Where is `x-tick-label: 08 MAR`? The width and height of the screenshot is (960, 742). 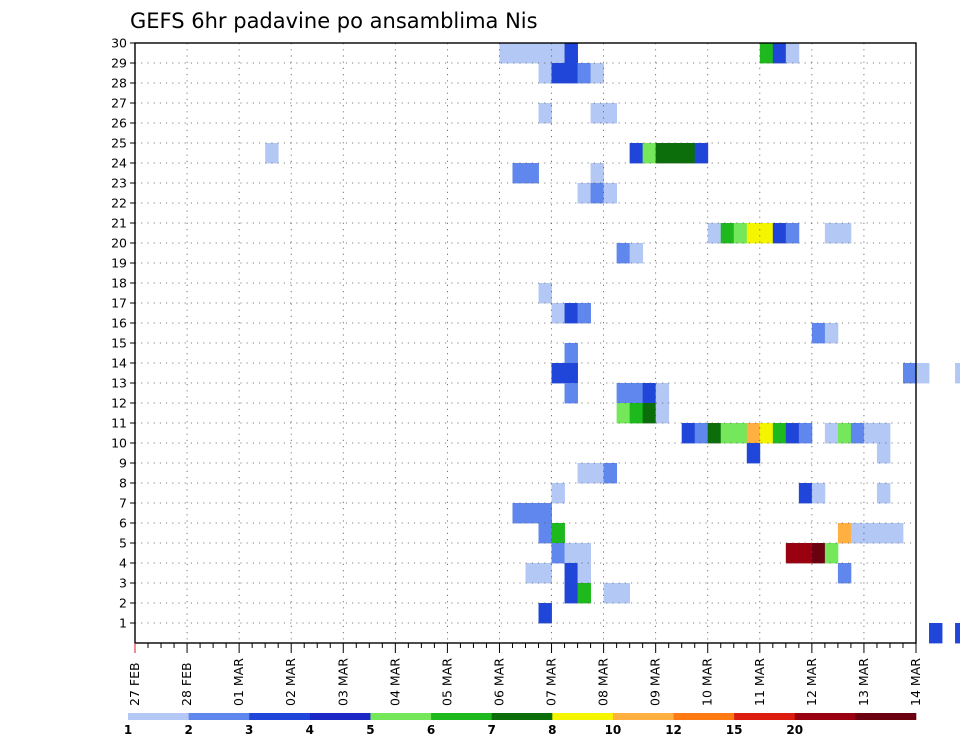 x-tick-label: 08 MAR is located at coordinates (603, 682).